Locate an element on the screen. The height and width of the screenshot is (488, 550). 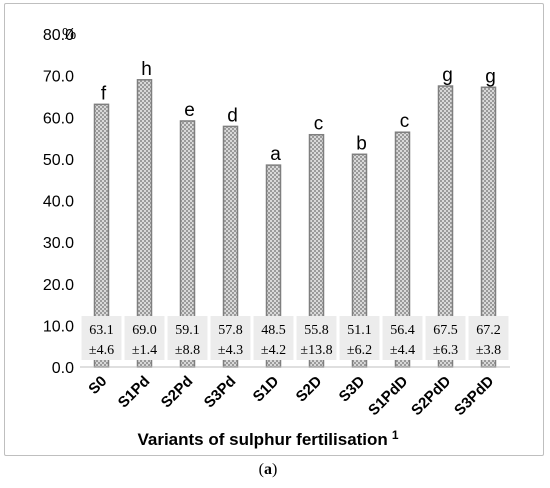
caption-letter: a is located at coordinates (268, 469).